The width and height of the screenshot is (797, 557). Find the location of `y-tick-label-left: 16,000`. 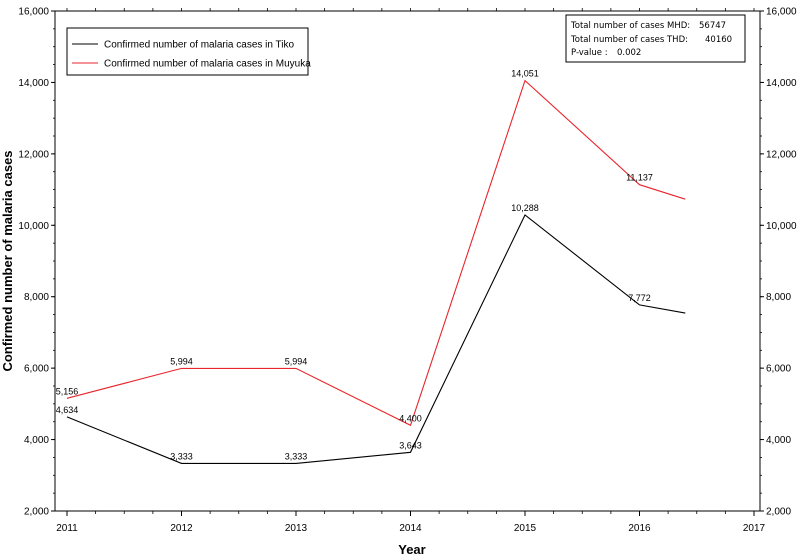

y-tick-label-left: 16,000 is located at coordinates (33, 12).